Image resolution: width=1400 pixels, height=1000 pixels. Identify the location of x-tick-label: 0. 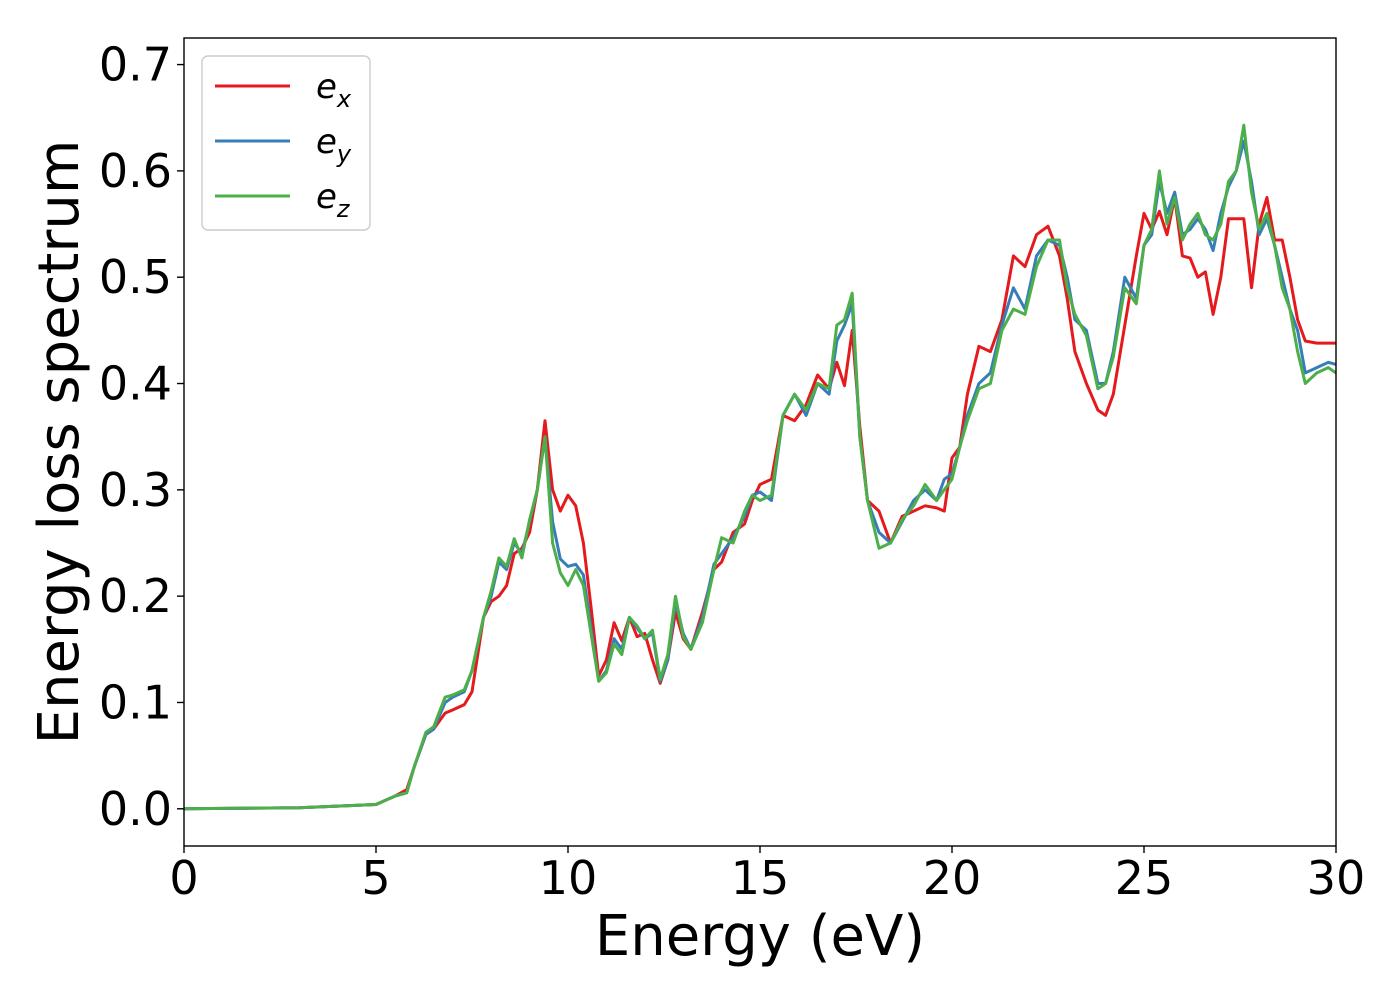
(183, 878).